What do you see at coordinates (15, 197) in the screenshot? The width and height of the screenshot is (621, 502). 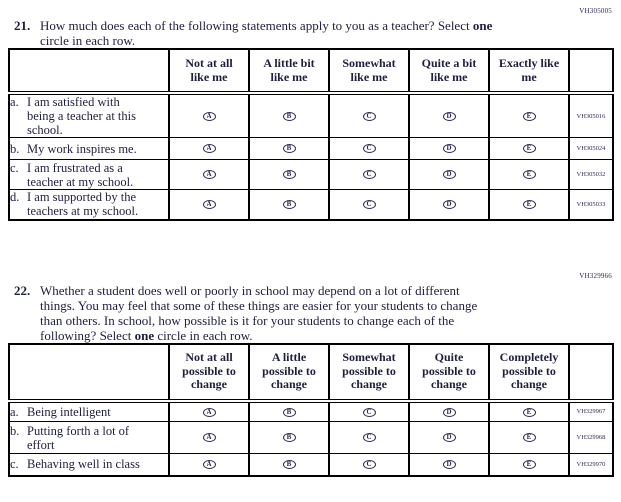 I see `row-letter: d.` at bounding box center [15, 197].